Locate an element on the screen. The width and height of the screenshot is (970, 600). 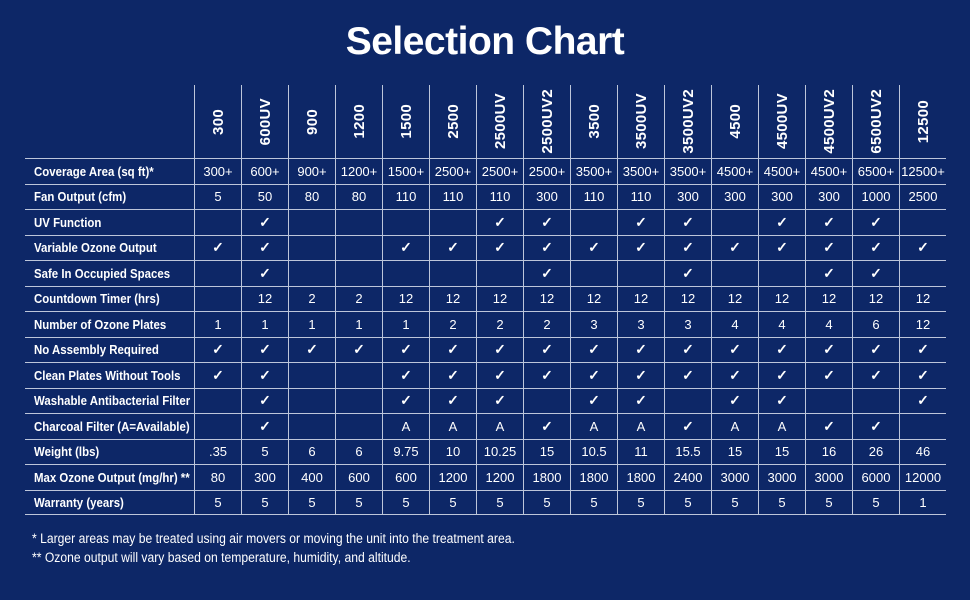
row-label: Safe In Occupied Spaces is located at coordinates (109, 273).